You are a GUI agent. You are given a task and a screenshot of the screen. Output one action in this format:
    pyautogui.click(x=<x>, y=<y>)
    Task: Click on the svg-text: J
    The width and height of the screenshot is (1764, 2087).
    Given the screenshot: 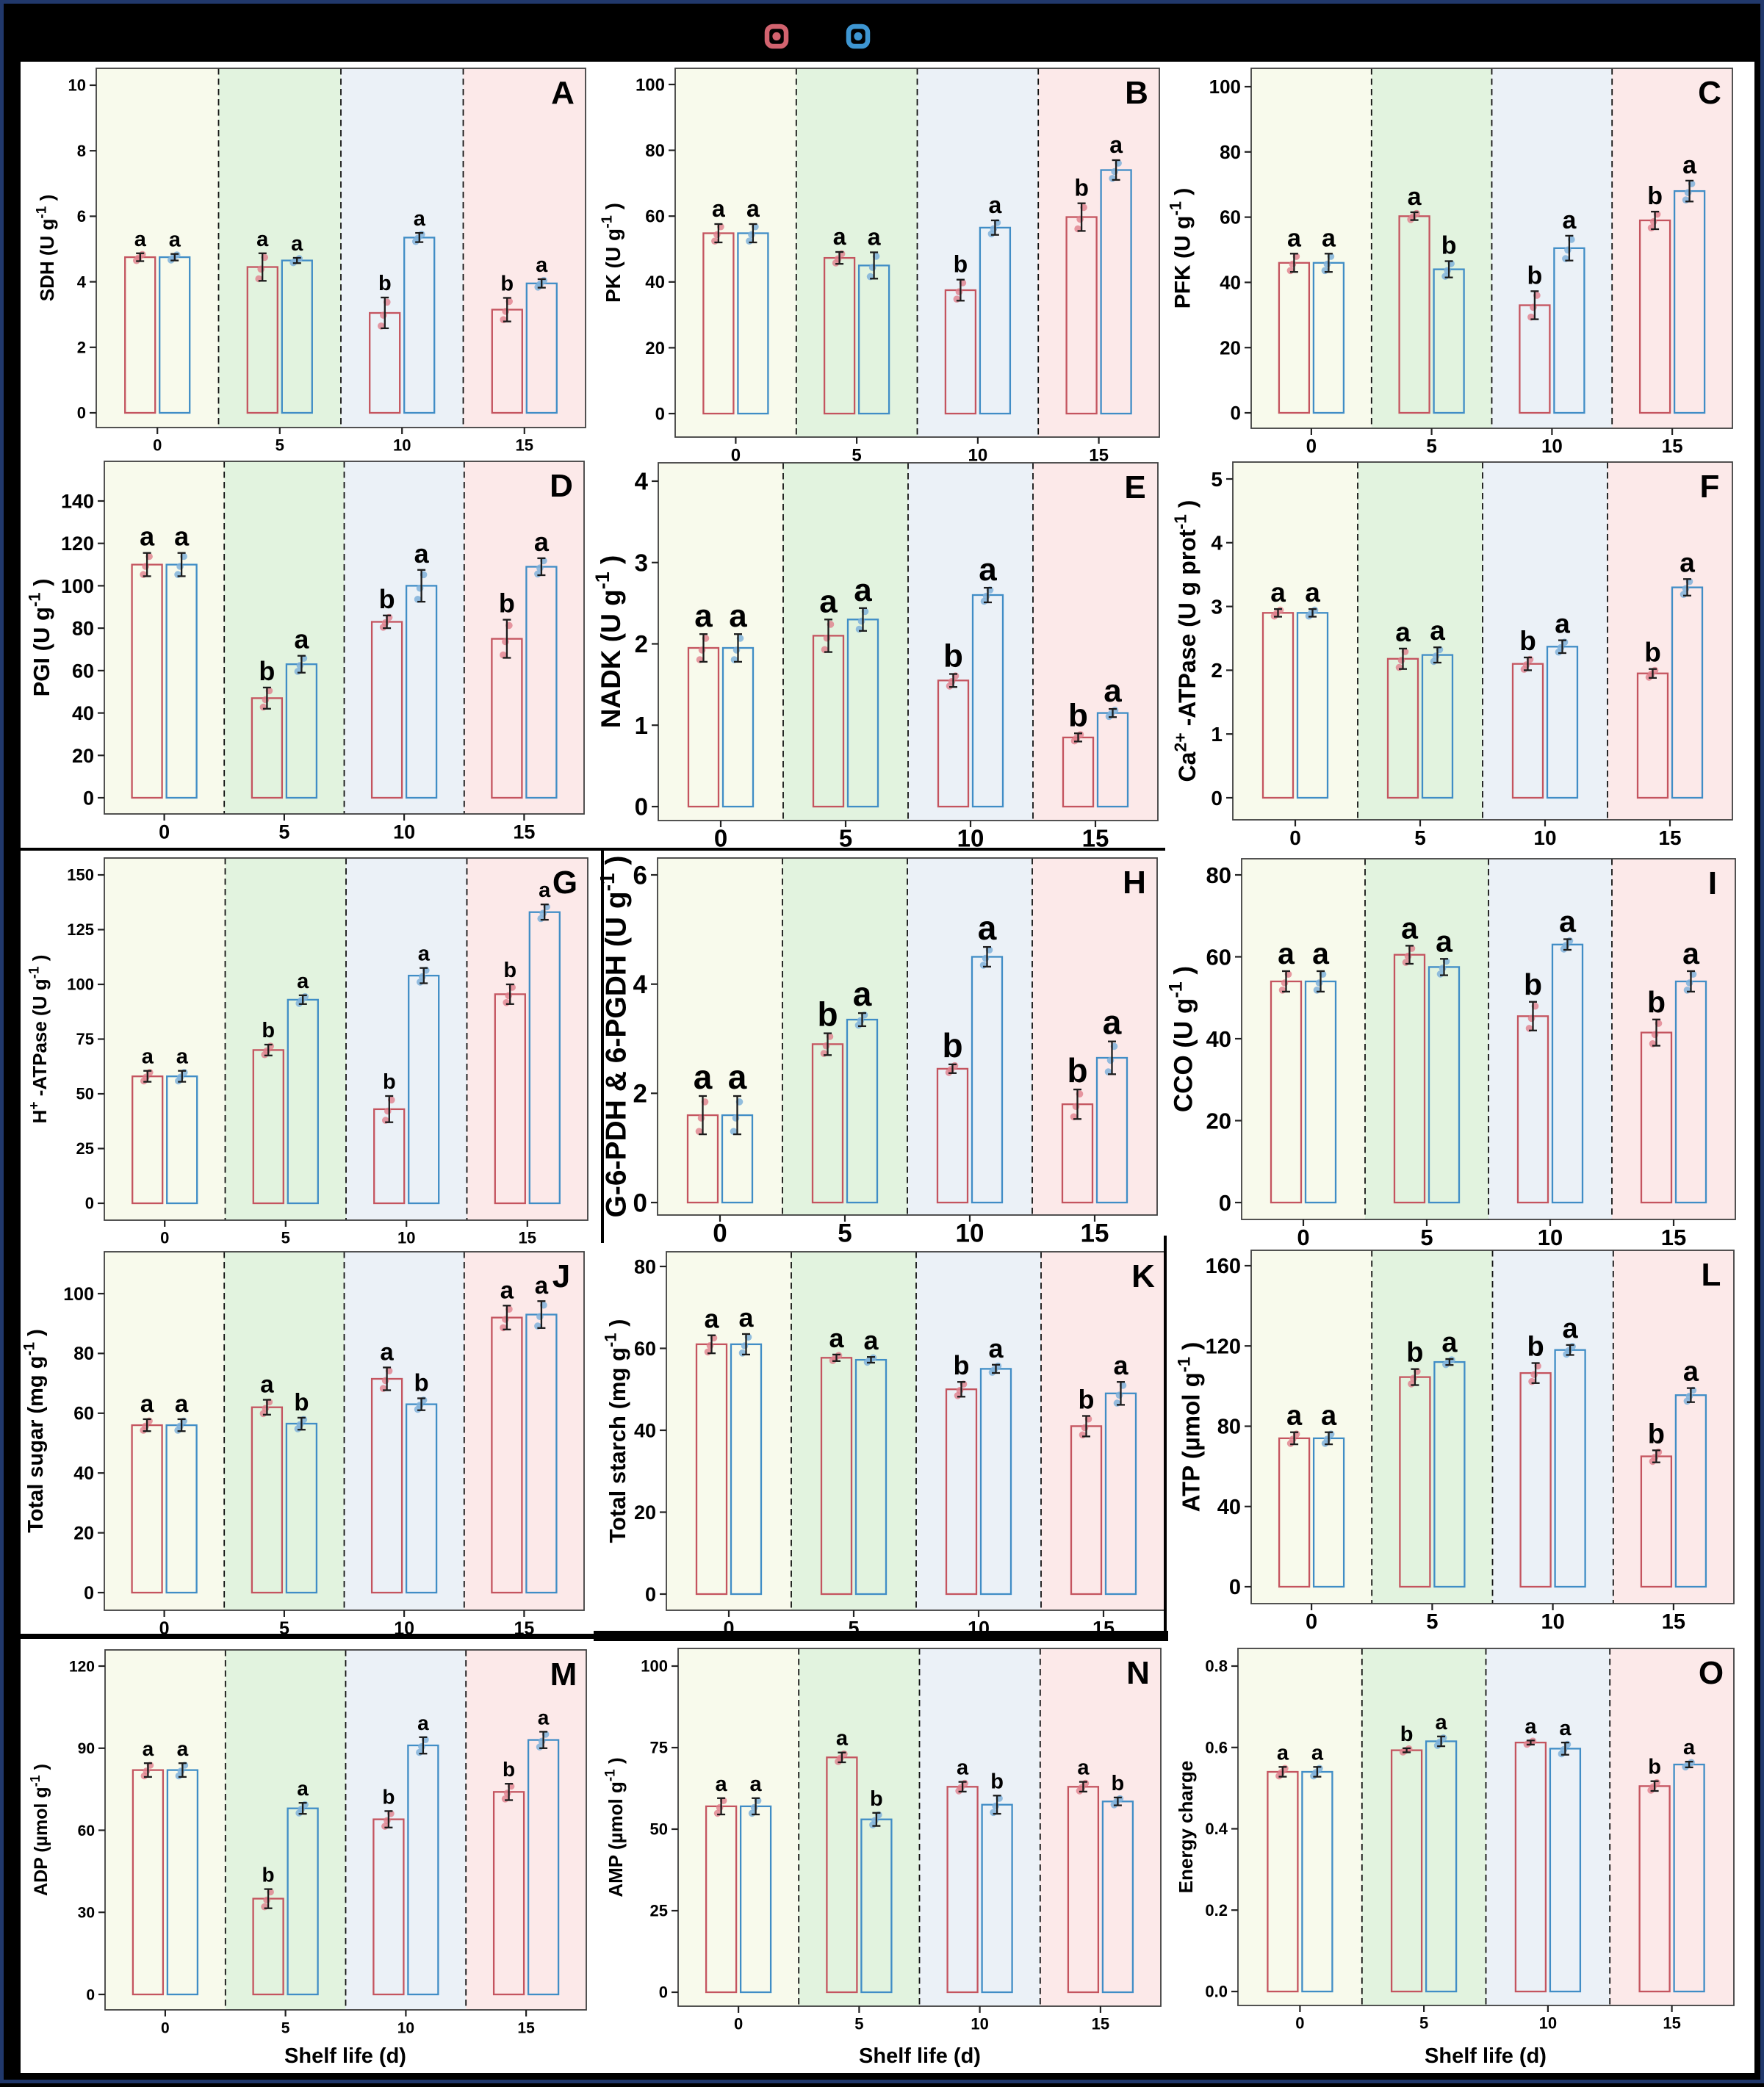 What is the action you would take?
    pyautogui.click(x=561, y=1276)
    